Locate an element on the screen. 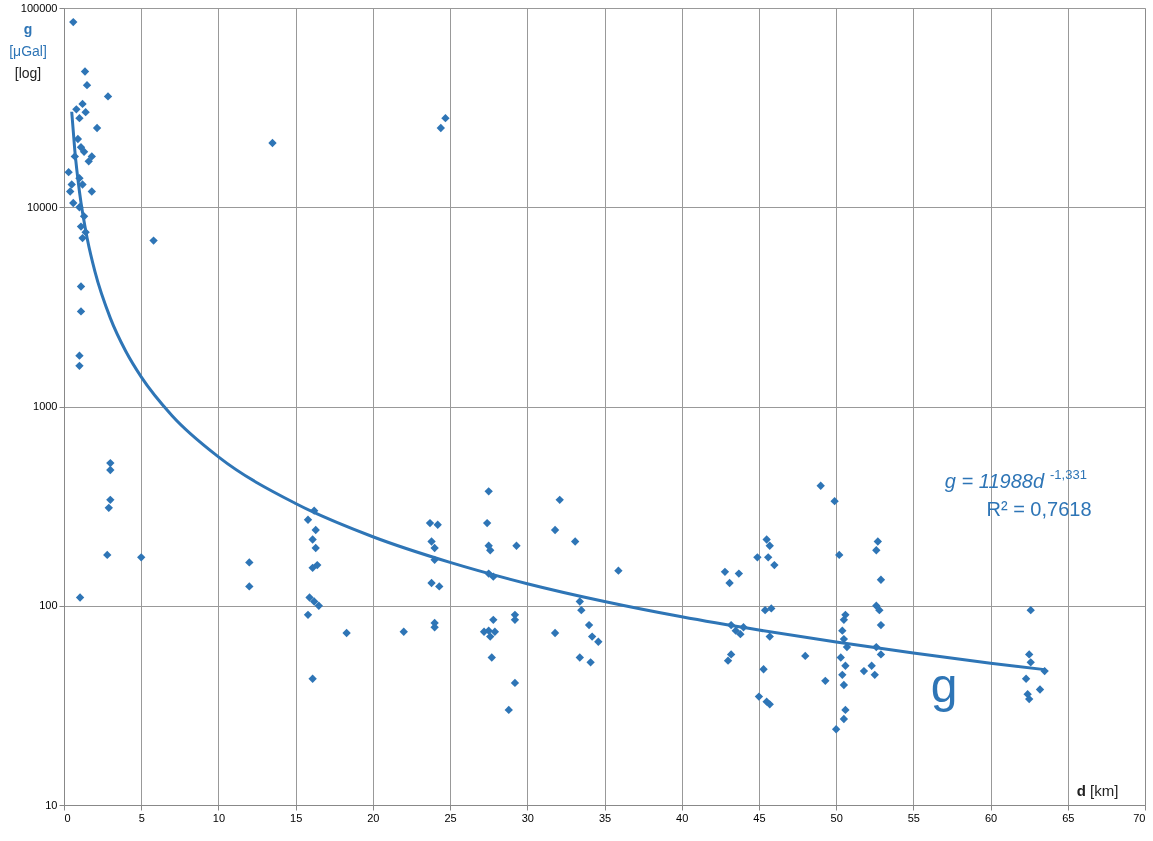 This screenshot has height=841, width=1153. x-tick-label: 35 is located at coordinates (605, 817).